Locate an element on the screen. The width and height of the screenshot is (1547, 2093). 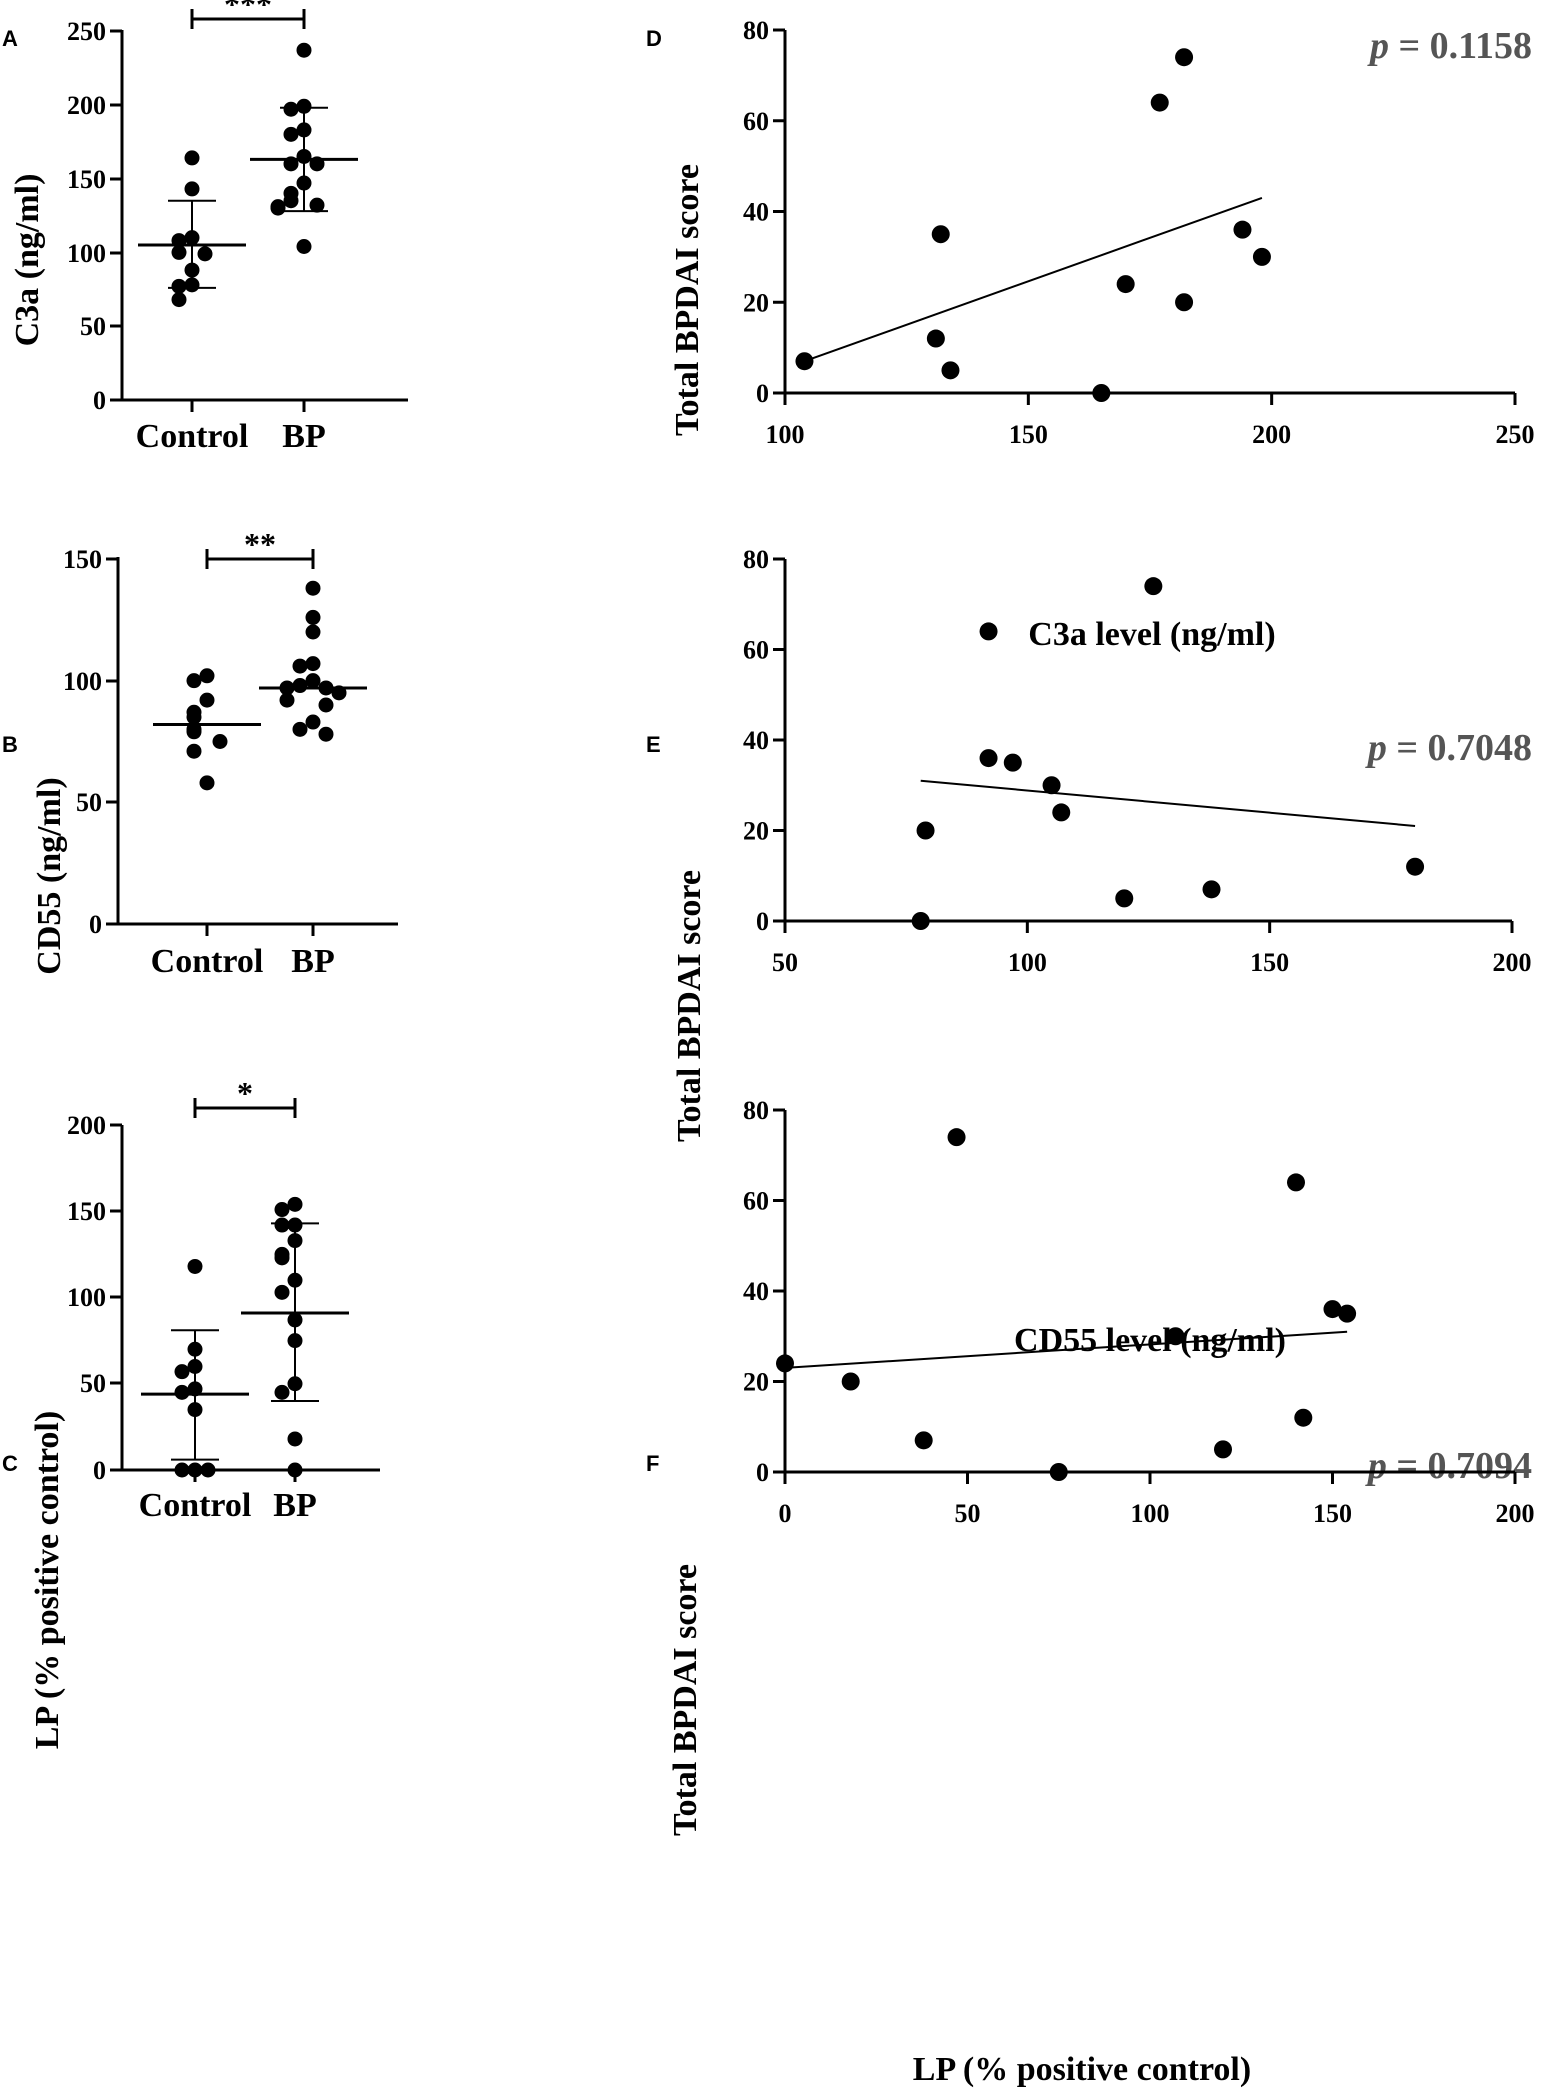
panel-a-y-tick-label: 100 is located at coordinates (86, 253).